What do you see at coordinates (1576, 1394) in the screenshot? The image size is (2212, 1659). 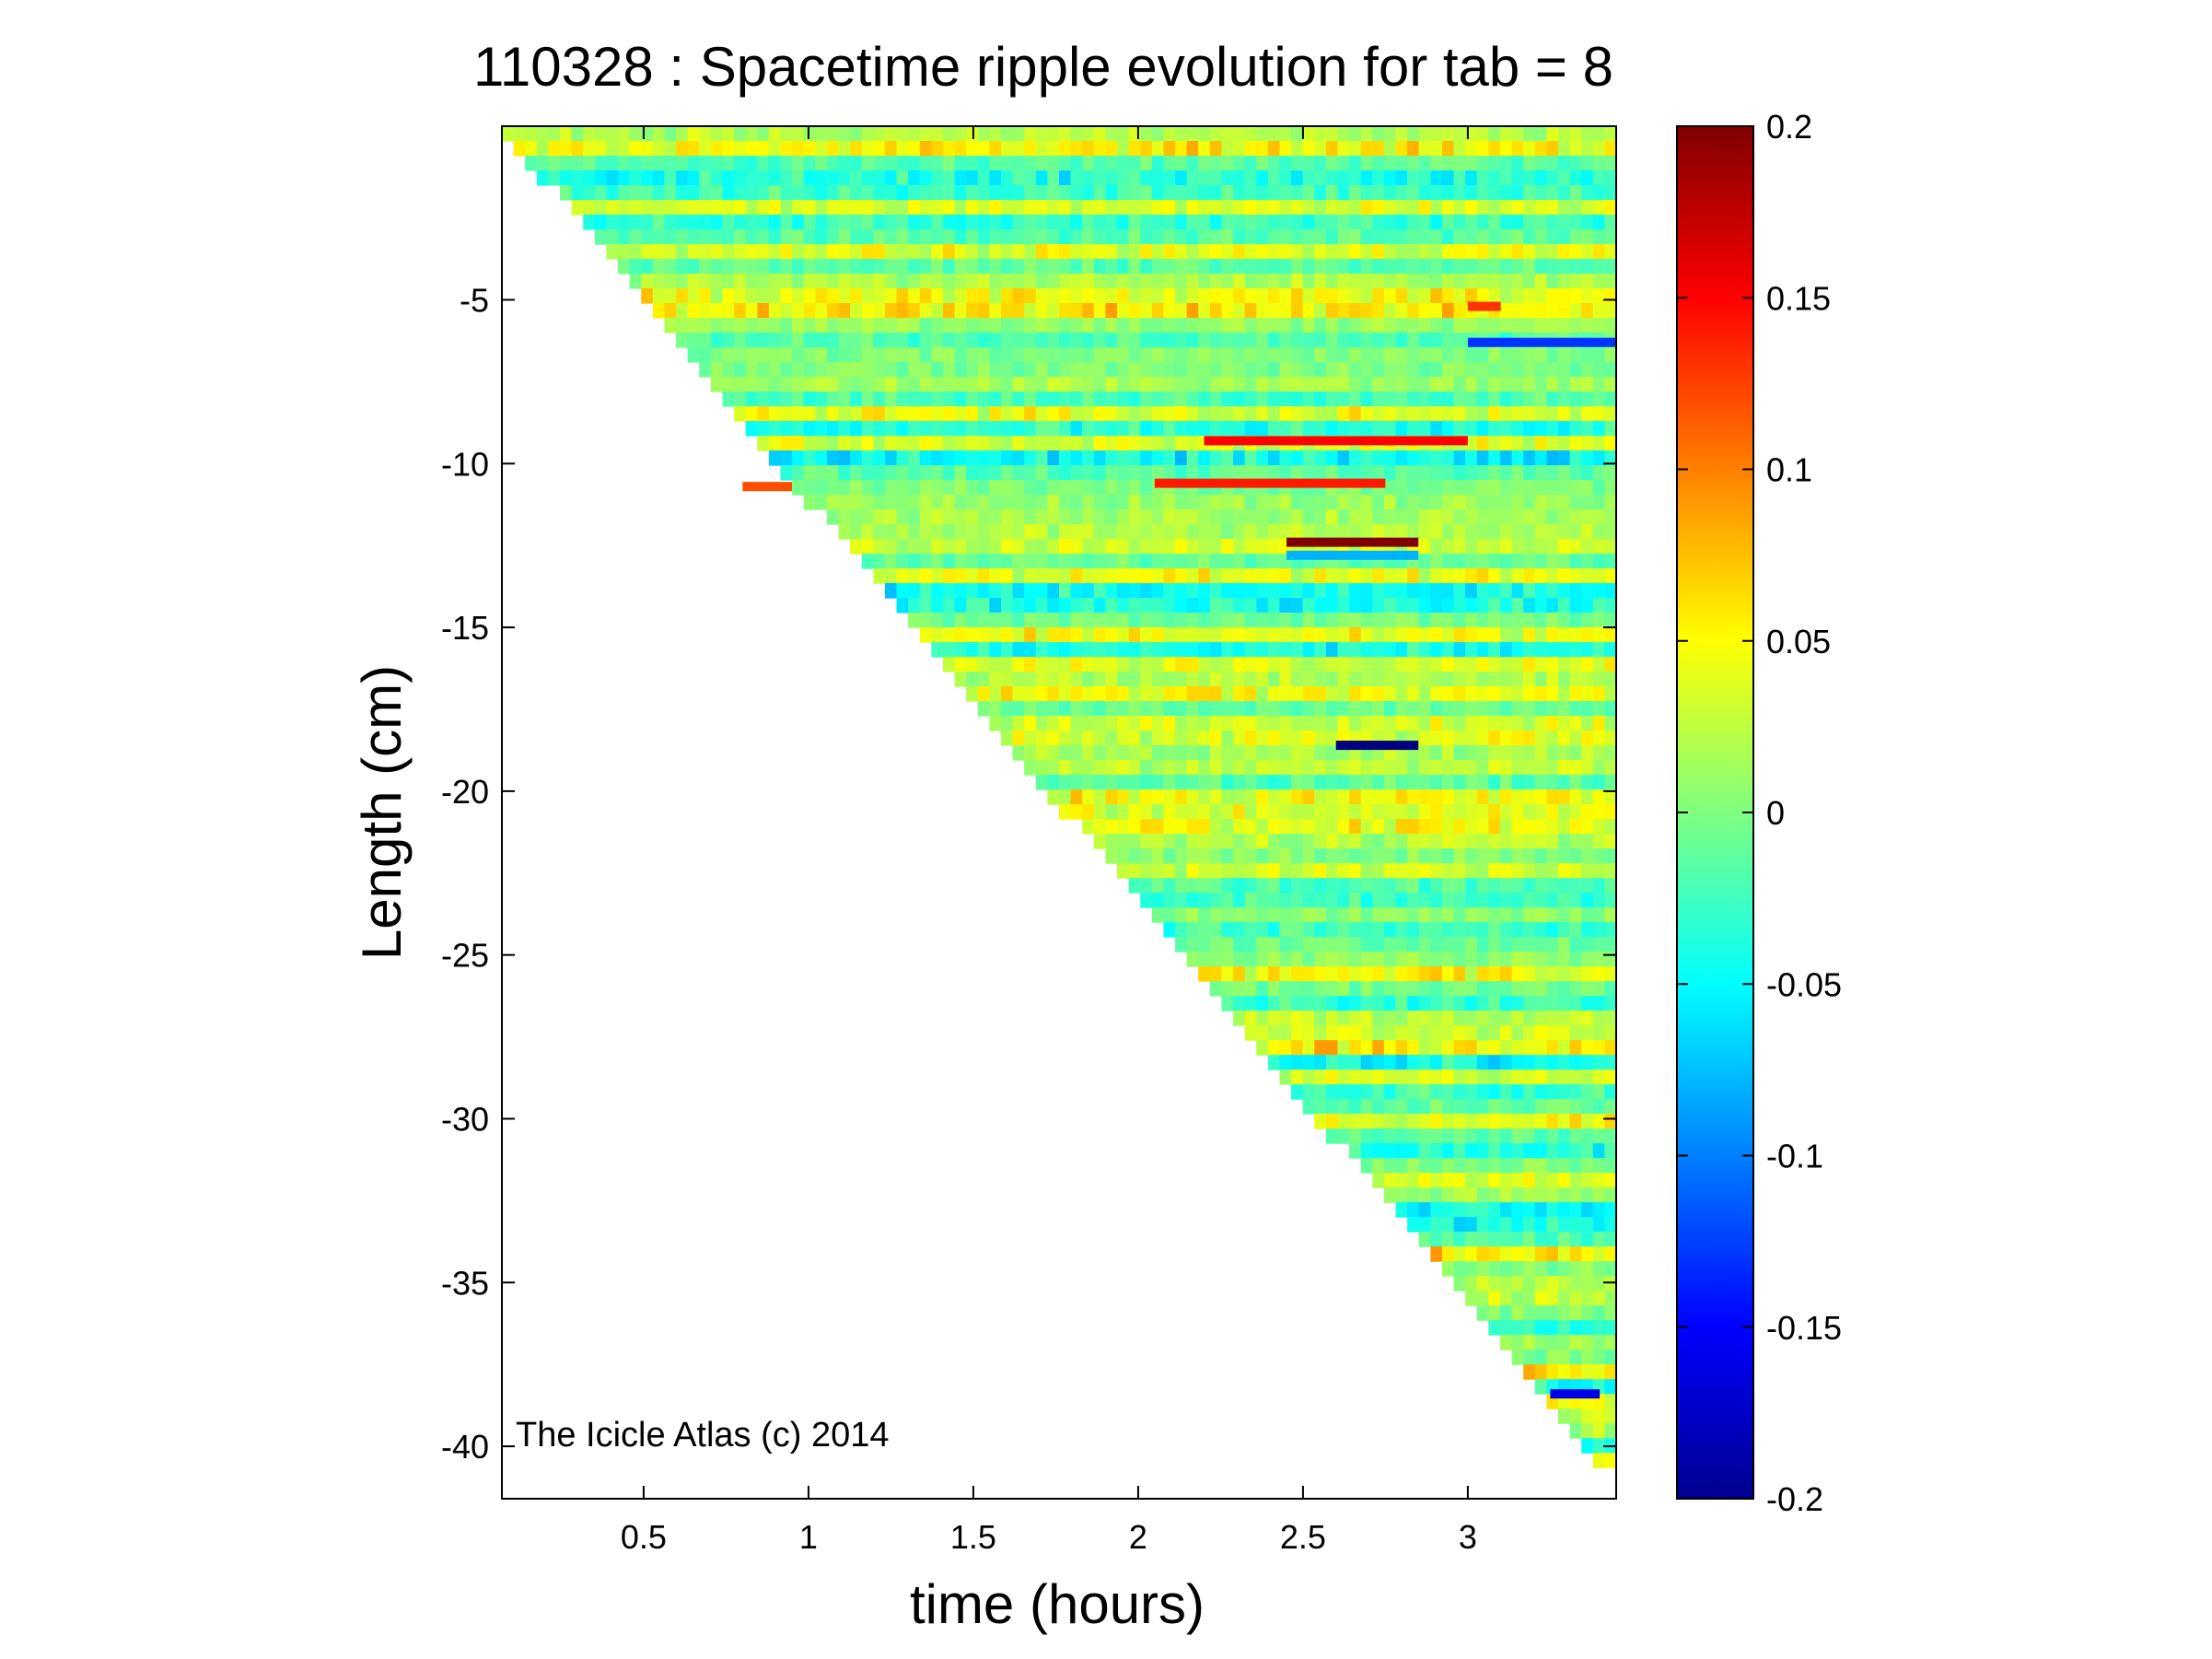 I see `heatmap-streak` at bounding box center [1576, 1394].